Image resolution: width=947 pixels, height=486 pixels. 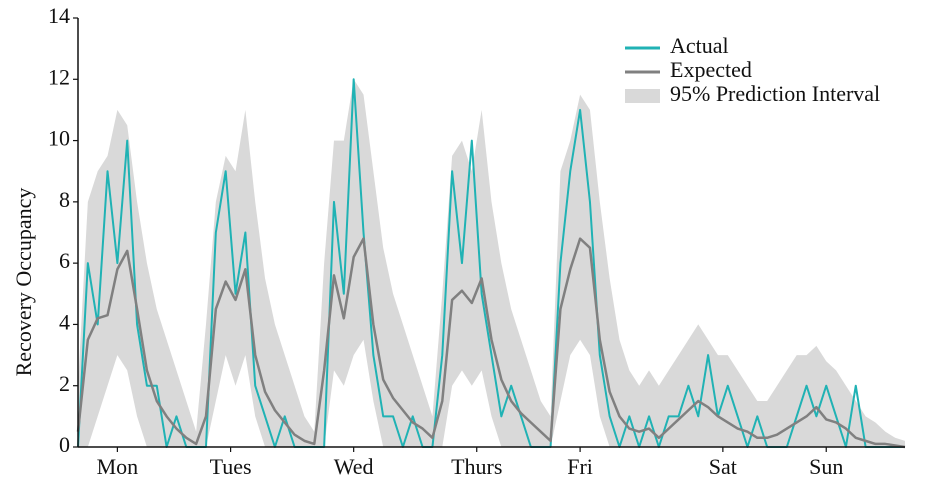 I want to click on y-tick-label: 10, so click(x=59, y=138).